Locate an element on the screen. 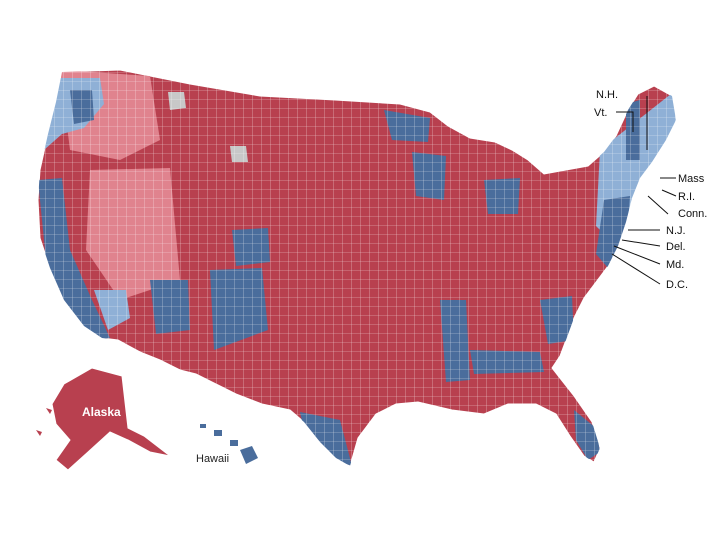 The width and height of the screenshot is (720, 545). callout-ri: R.I. is located at coordinates (686, 197).